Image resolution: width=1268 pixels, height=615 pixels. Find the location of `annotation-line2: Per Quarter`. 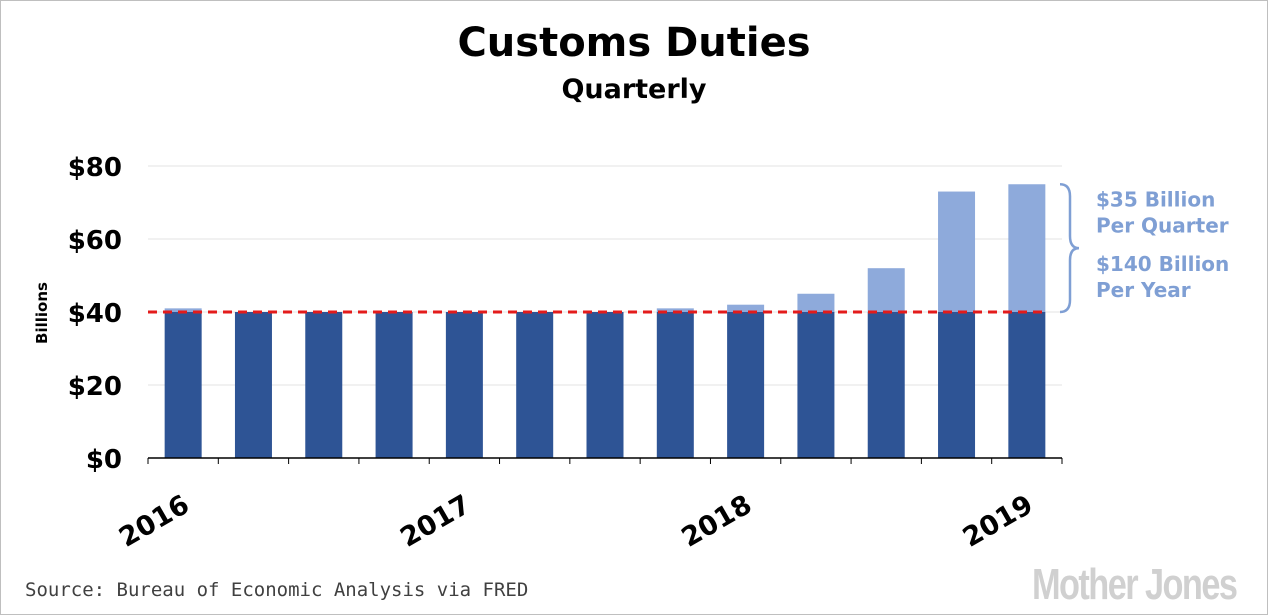

annotation-line2: Per Quarter is located at coordinates (1162, 225).